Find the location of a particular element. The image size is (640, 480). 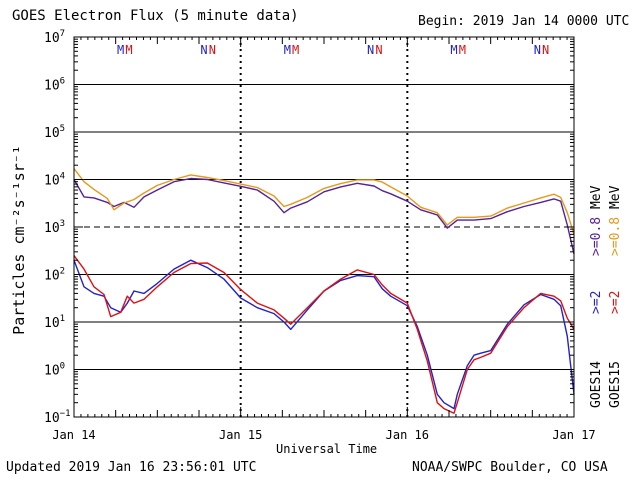

chart-title: GOES Electron Flux (5 minute data) is located at coordinates (155, 16).